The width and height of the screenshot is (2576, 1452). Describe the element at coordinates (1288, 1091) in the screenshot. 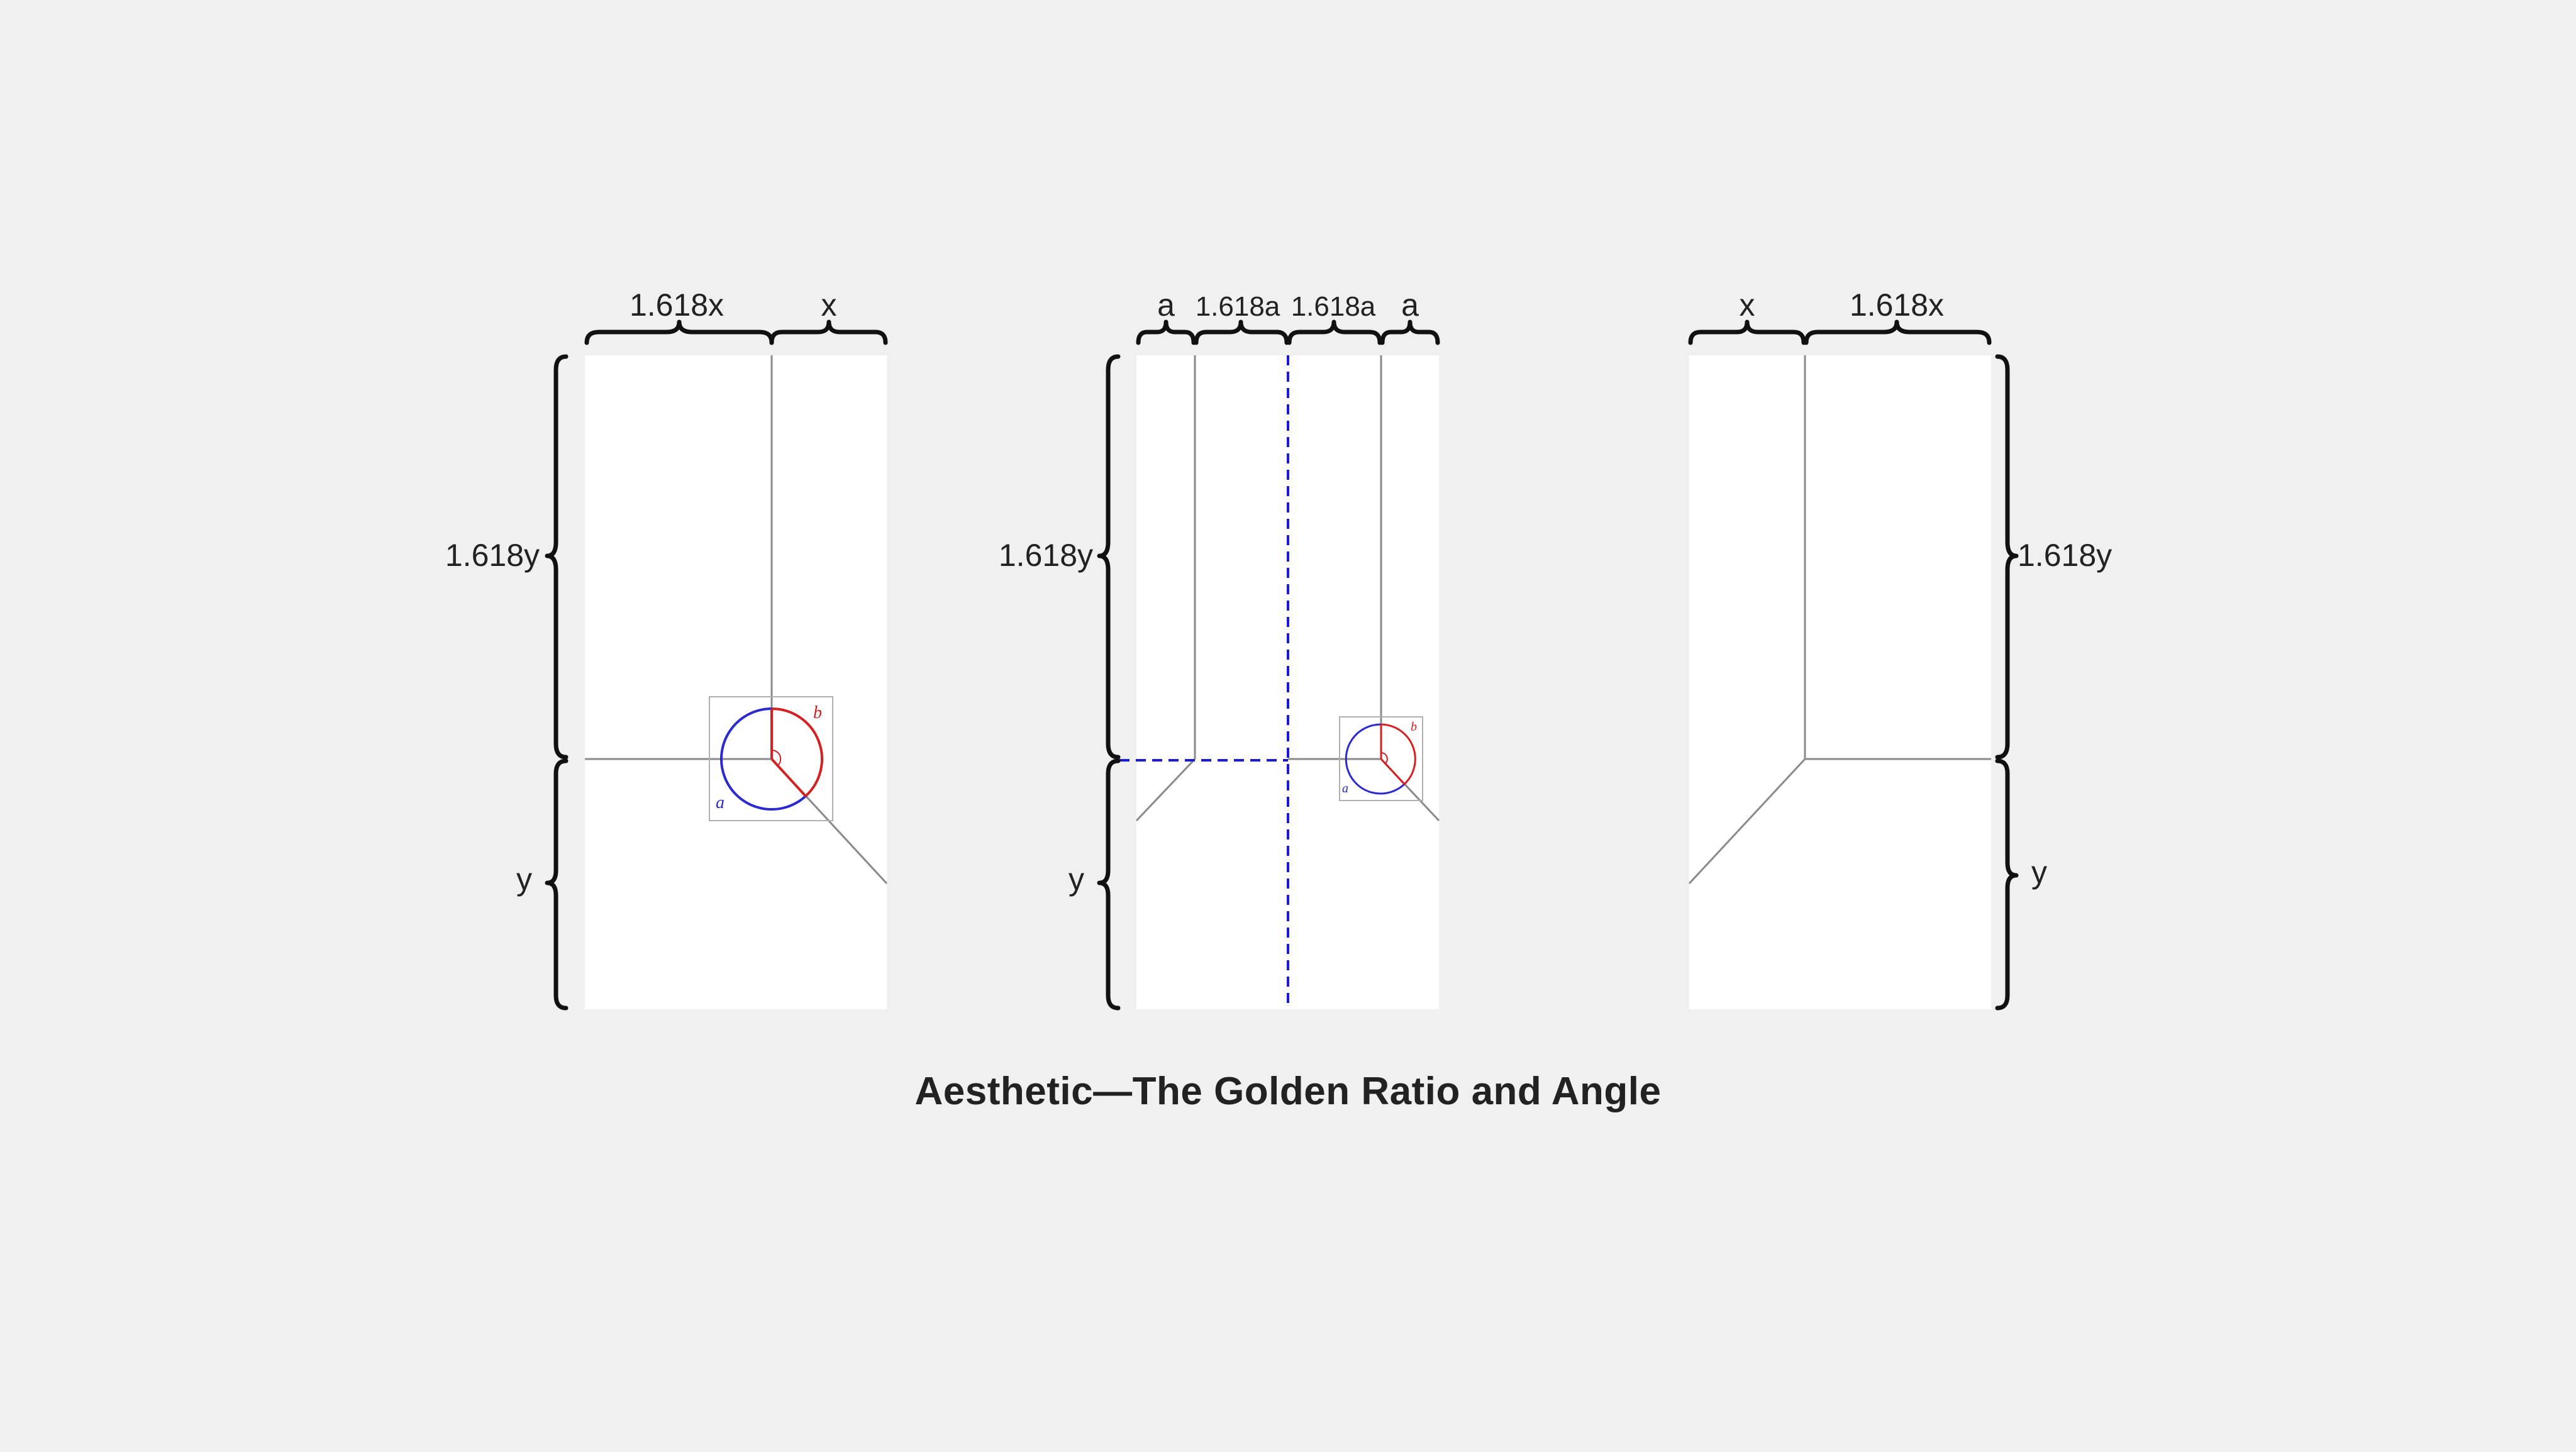

I see `diagram-title: Aesthetic—The Golden Ratio and Angle` at that location.